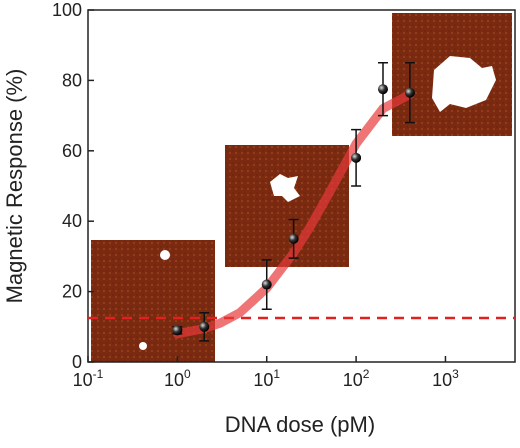 The width and height of the screenshot is (520, 448). Describe the element at coordinates (72, 292) in the screenshot. I see `y-tick-label: 20` at that location.